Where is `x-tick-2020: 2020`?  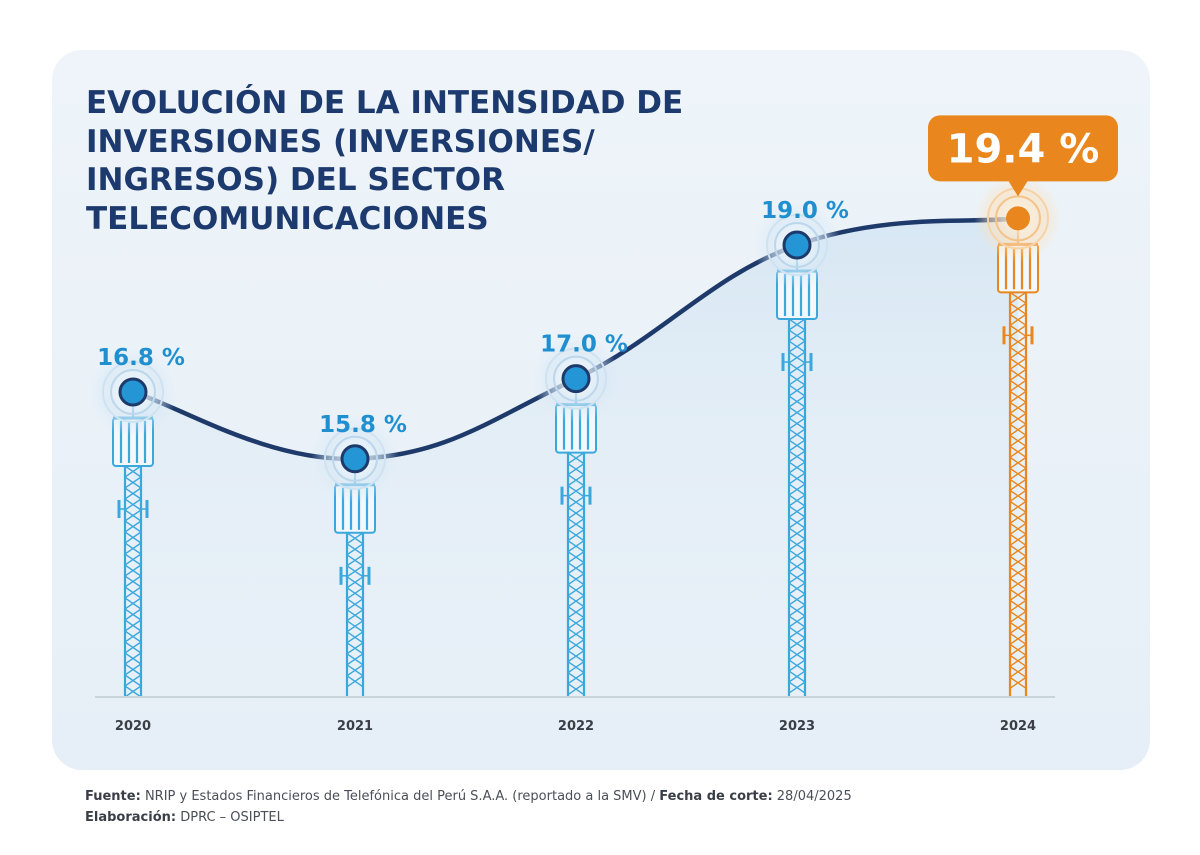 x-tick-2020: 2020 is located at coordinates (133, 726).